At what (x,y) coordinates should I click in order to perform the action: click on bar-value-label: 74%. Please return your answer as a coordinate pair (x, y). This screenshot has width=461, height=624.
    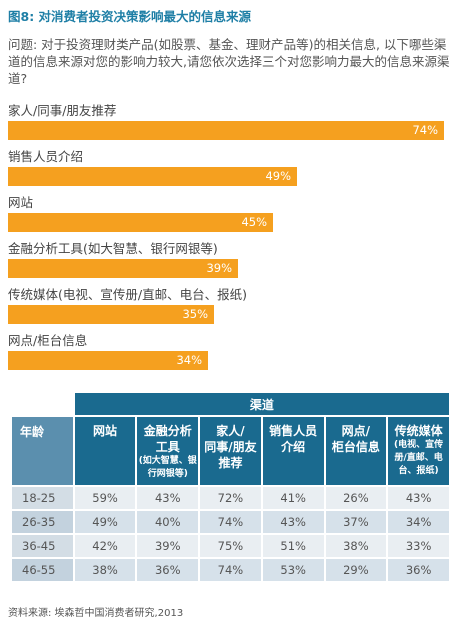
    Looking at the image, I should click on (425, 130).